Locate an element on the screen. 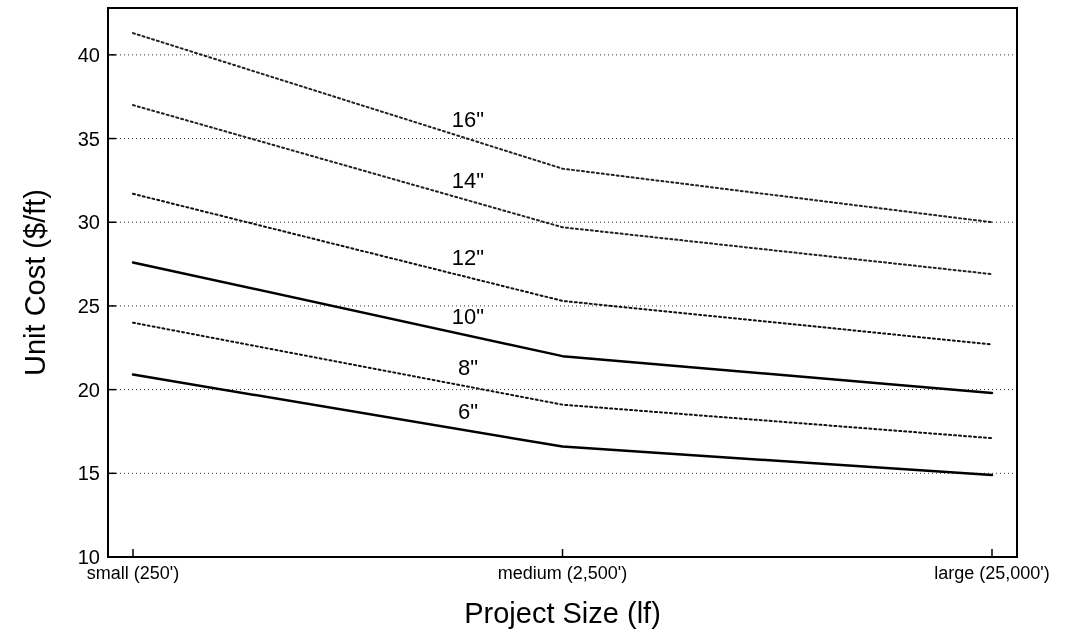 The image size is (1073, 635). y-tick-label: 25 is located at coordinates (88, 305).